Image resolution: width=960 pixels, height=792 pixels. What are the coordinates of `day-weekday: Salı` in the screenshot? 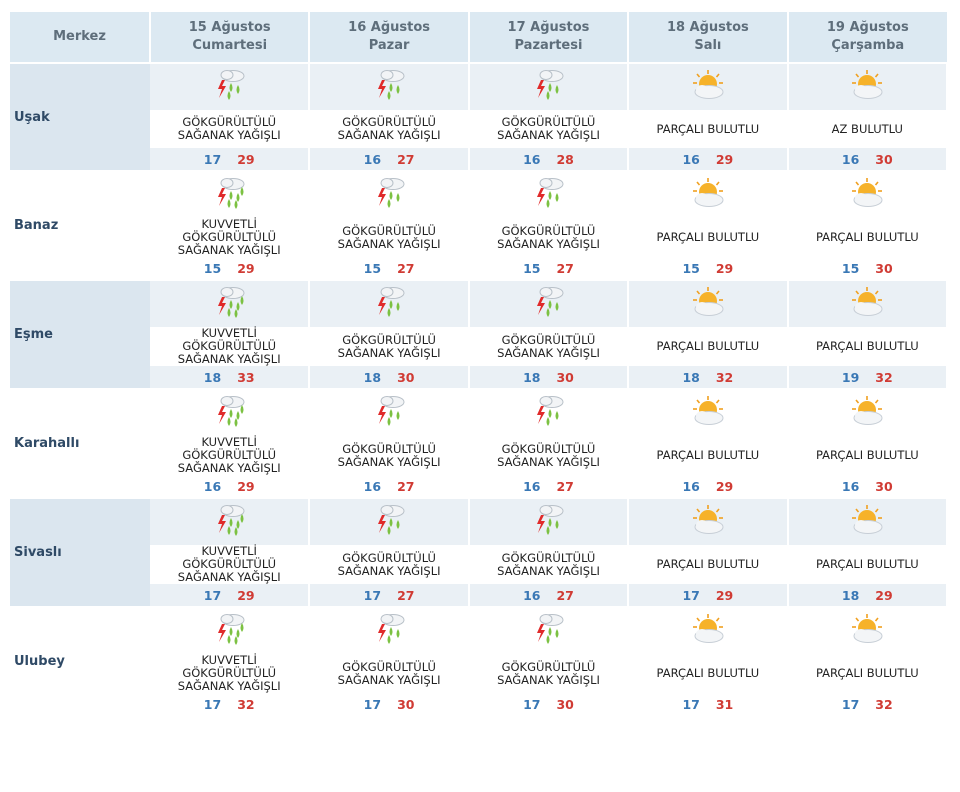 It's located at (708, 45).